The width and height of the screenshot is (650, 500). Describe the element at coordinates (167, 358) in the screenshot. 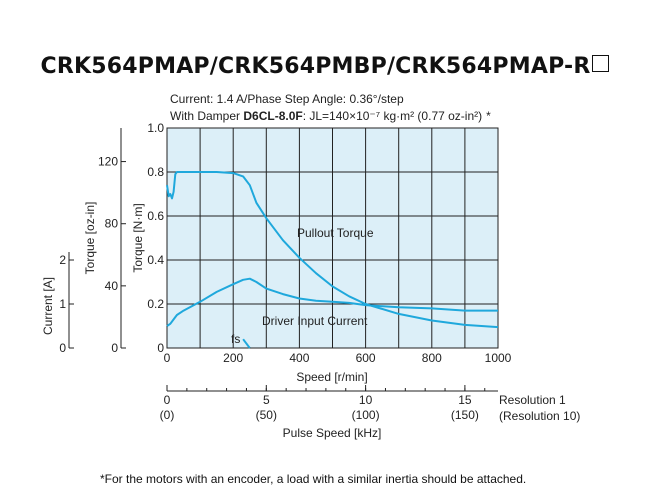

I see `x-tick-label: 0` at that location.